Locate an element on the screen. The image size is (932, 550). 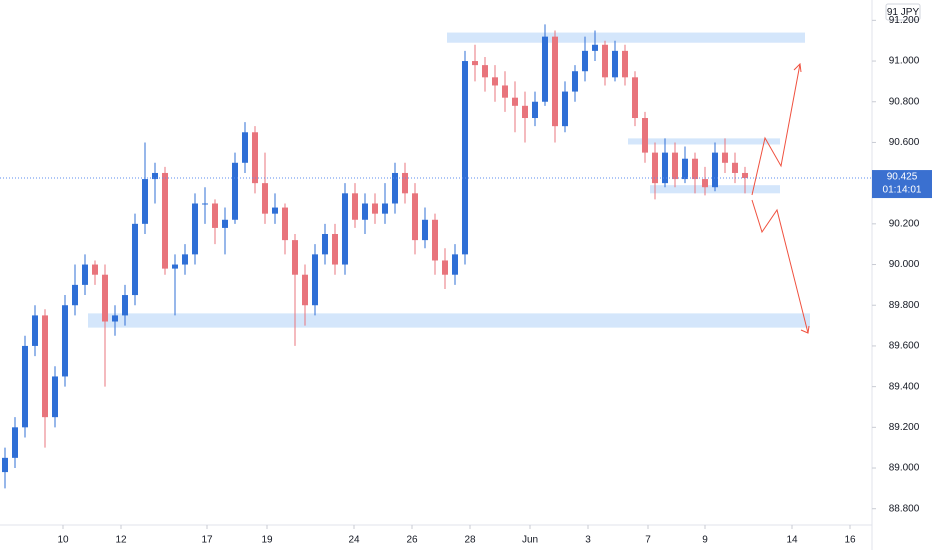
y-tick-label: 90.000 is located at coordinates (904, 264).